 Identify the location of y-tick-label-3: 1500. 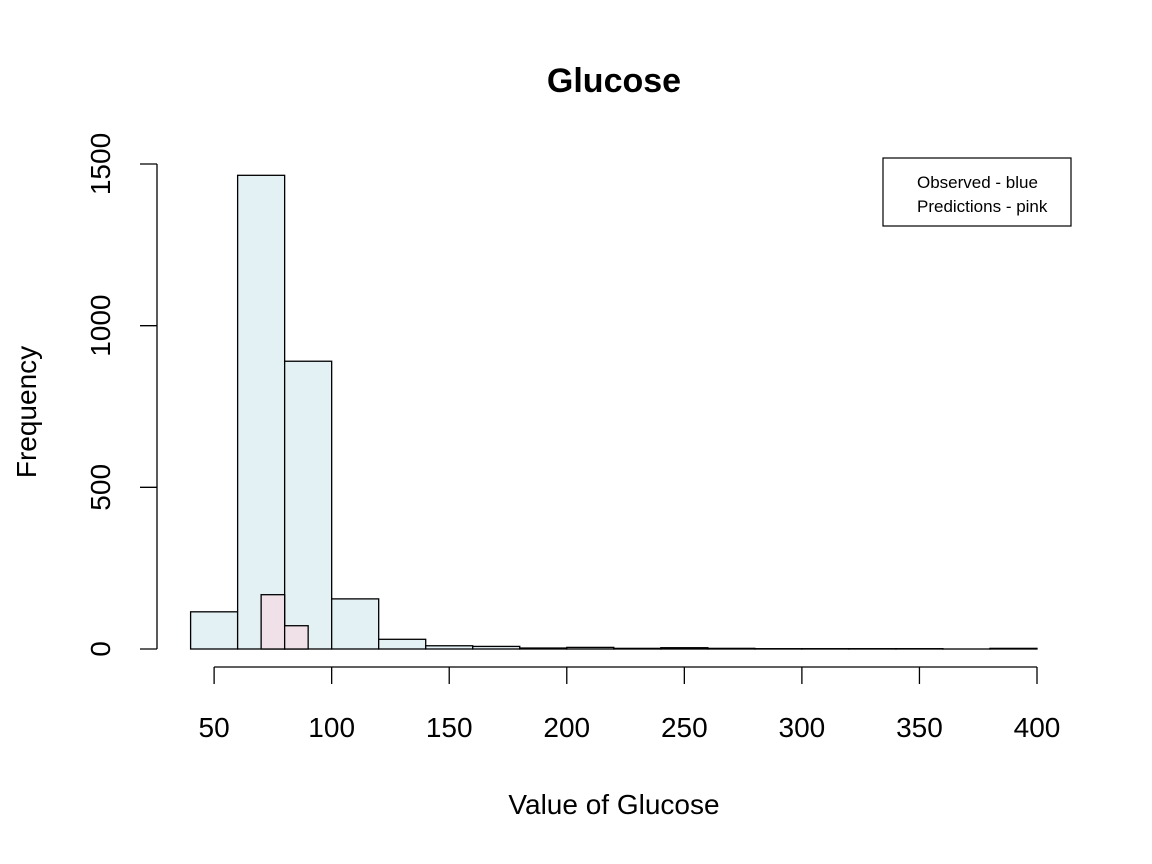
(100, 164).